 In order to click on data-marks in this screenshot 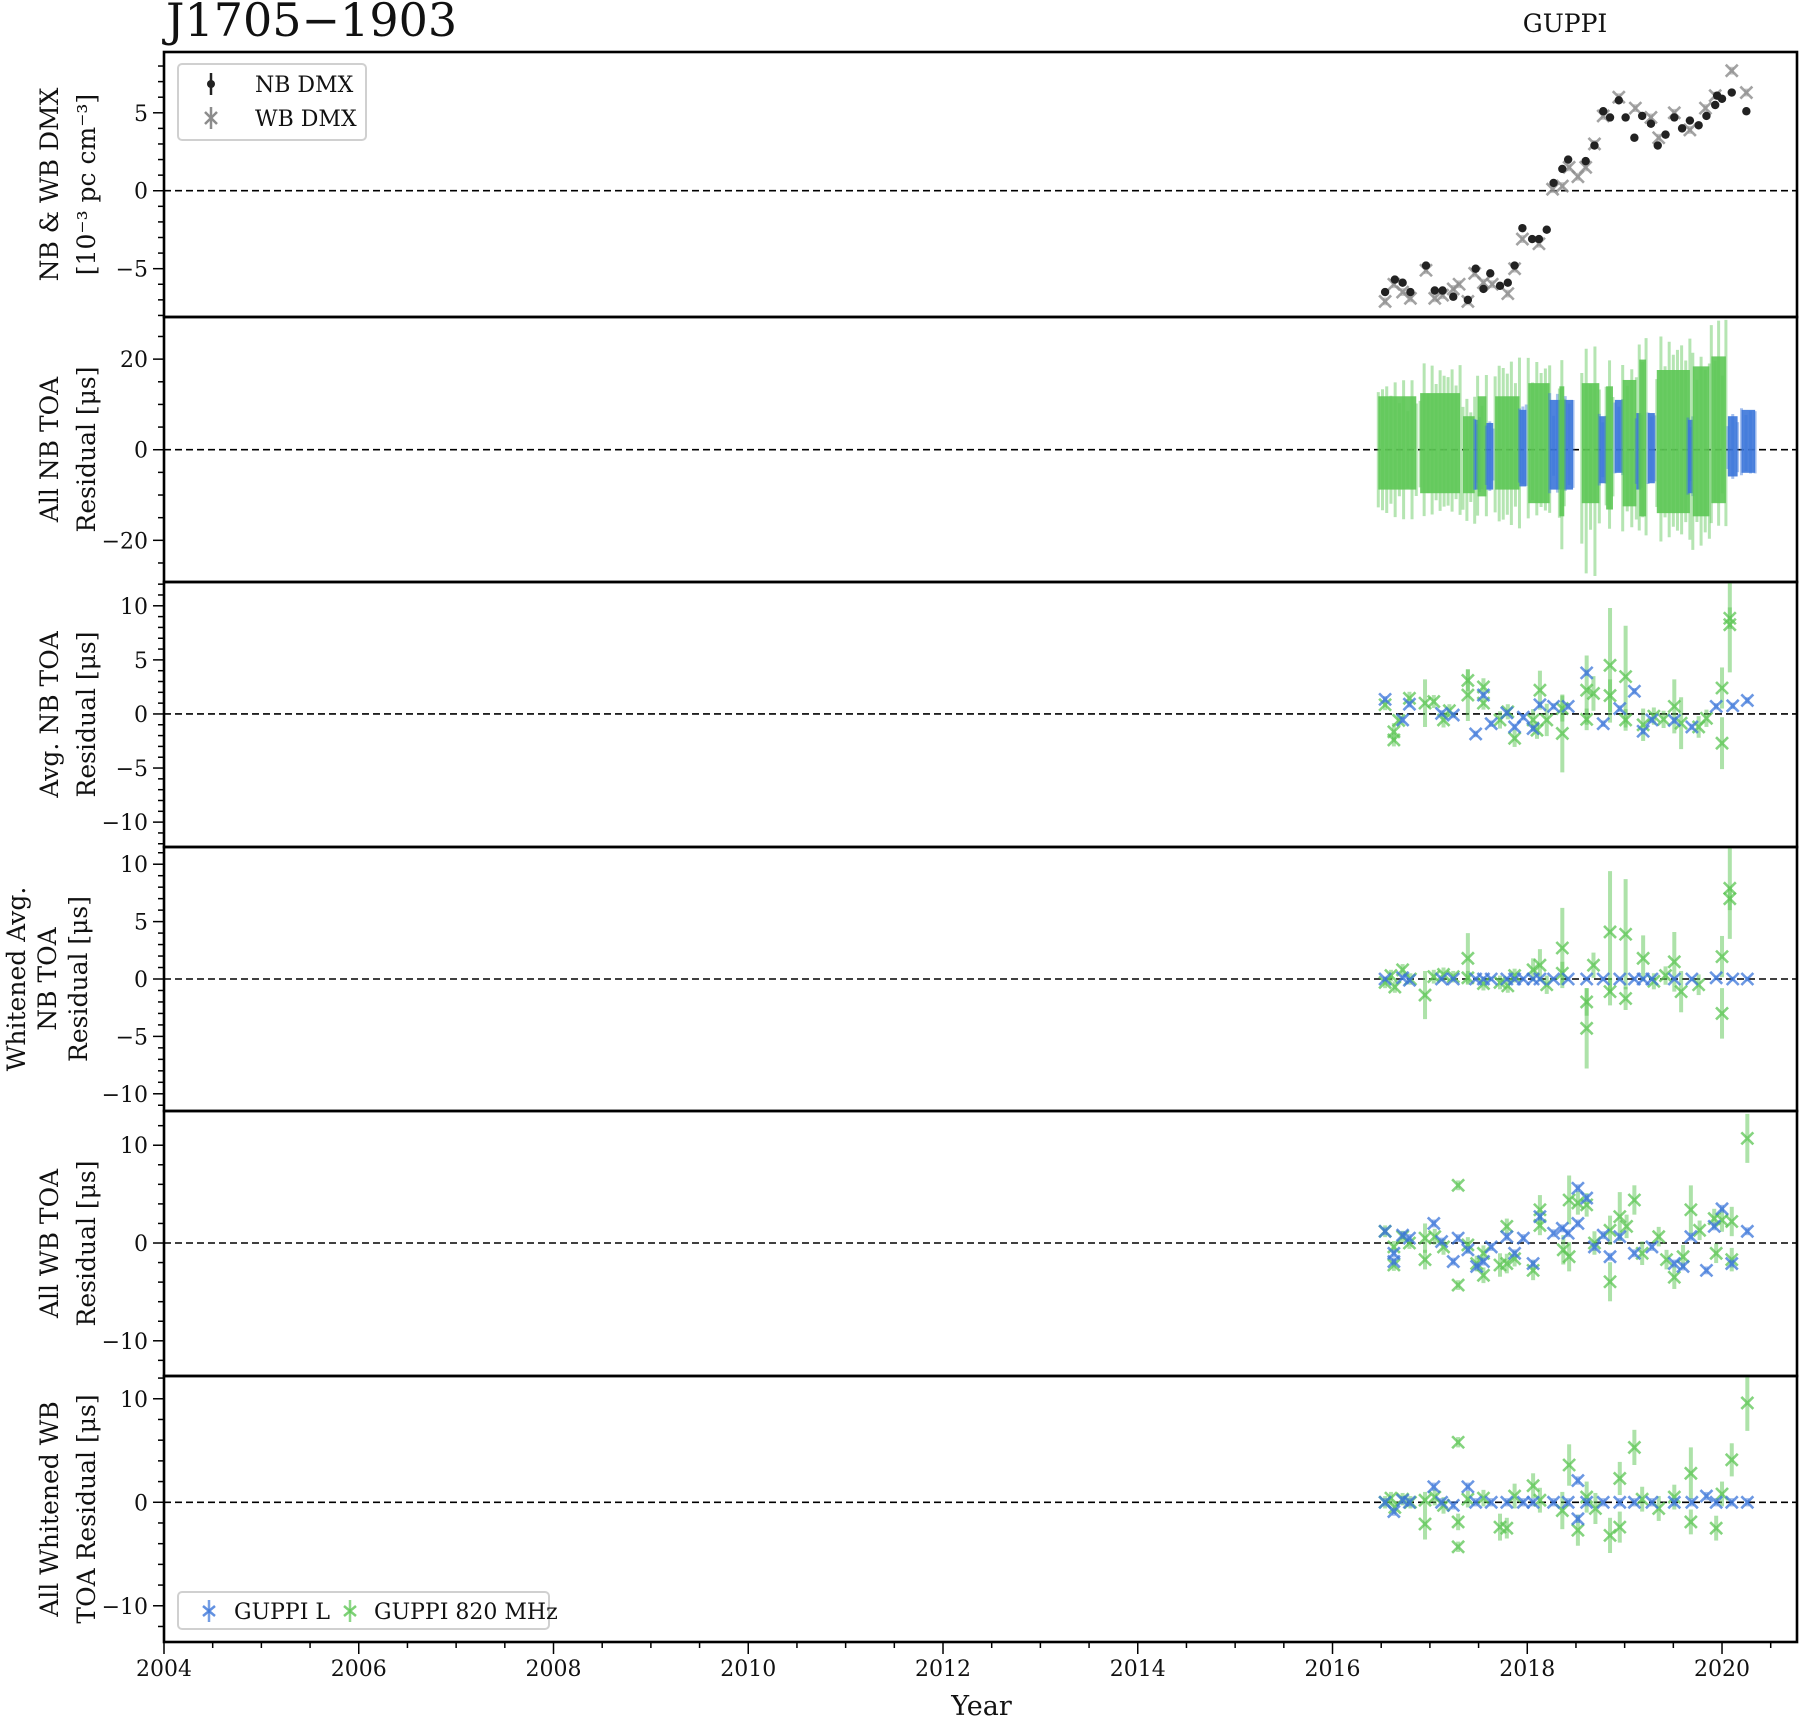, I will do `click(1566, 448)`.